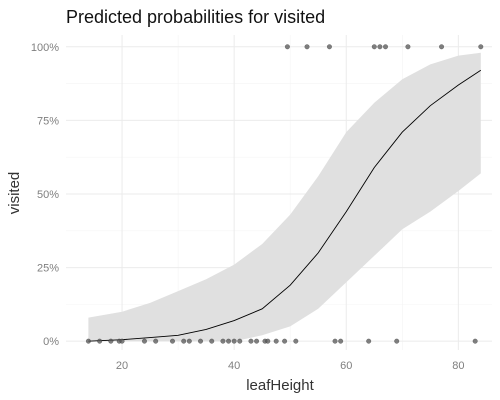  I want to click on y-tick-label: 50%, so click(48, 195).